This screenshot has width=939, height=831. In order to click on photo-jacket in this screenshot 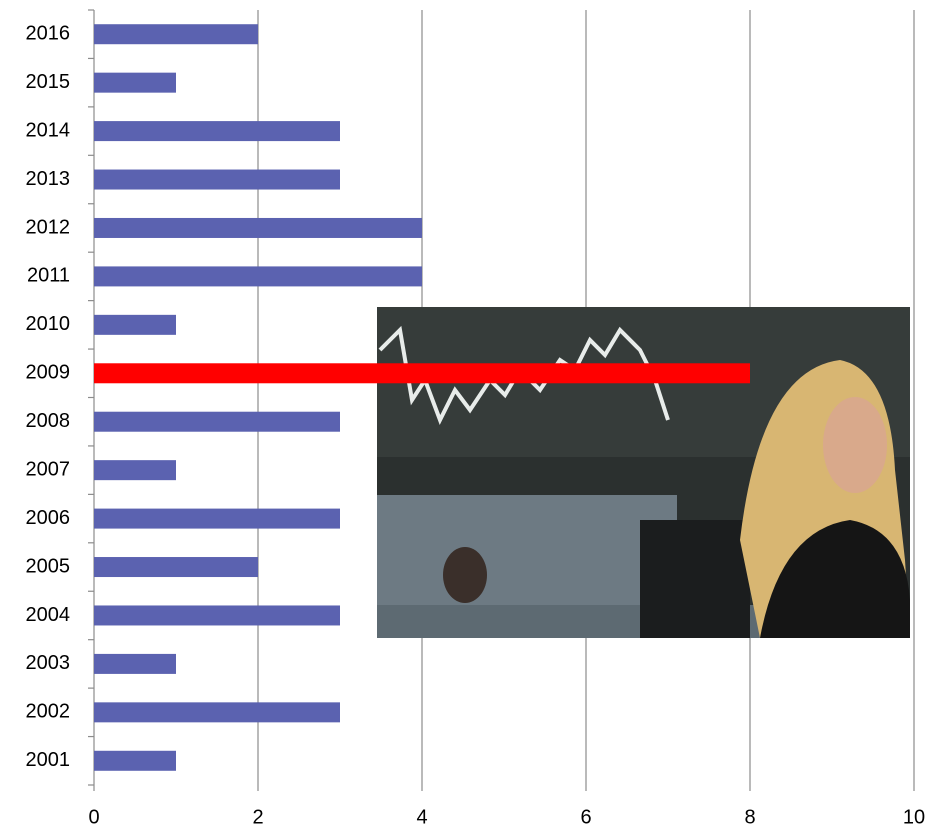, I will do `click(835, 579)`.